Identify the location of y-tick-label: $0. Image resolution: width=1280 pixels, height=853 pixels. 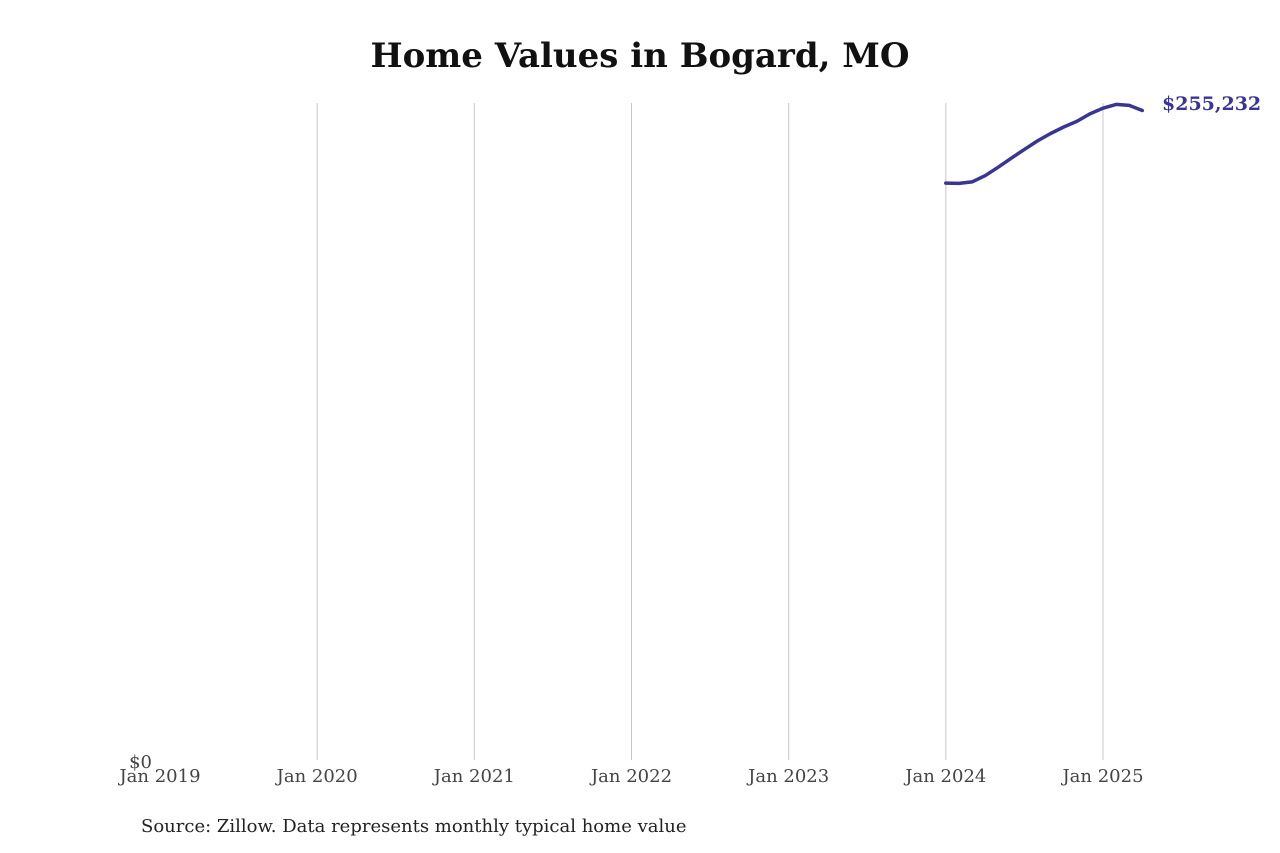
(140, 762).